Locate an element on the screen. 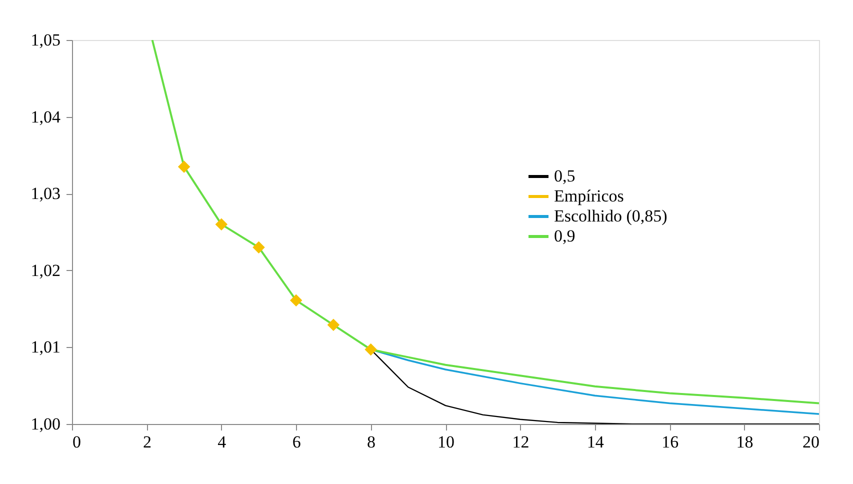 The height and width of the screenshot is (484, 853). x-tick-label: 2 is located at coordinates (147, 442).